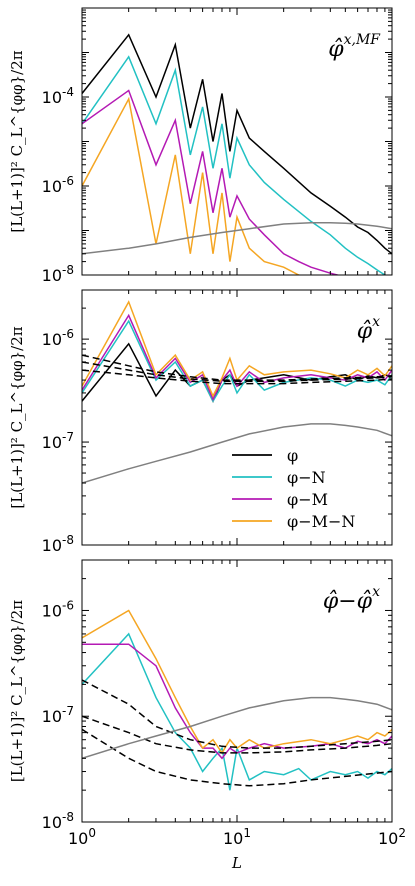 The height and width of the screenshot is (886, 415). Describe the element at coordinates (292, 455) in the screenshot. I see `legend-label: φ` at that location.